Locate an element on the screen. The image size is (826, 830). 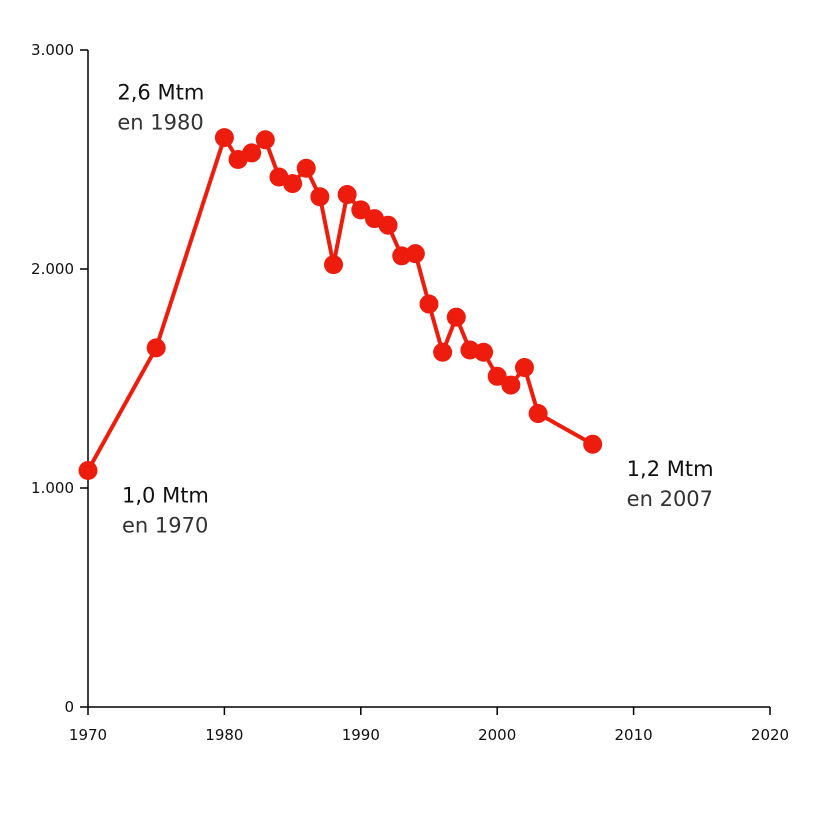
y-tick-label: 3.000 is located at coordinates (52, 50).